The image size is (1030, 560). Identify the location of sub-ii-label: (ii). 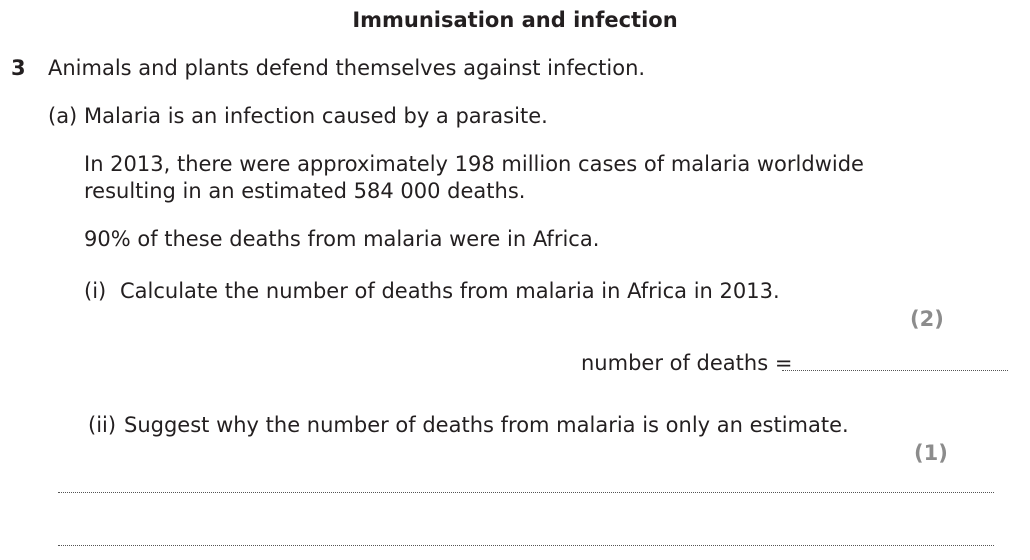
(102, 425).